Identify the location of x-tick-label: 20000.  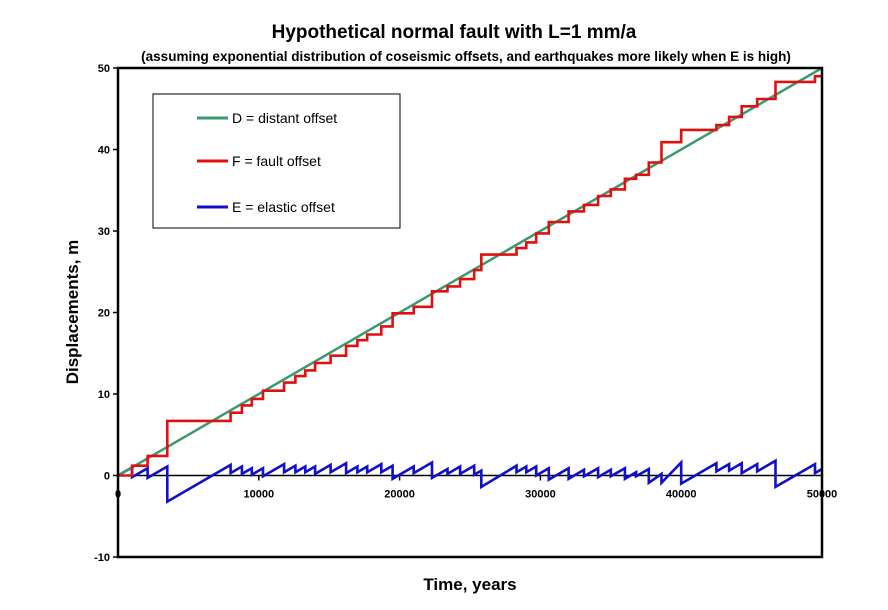
(399, 495).